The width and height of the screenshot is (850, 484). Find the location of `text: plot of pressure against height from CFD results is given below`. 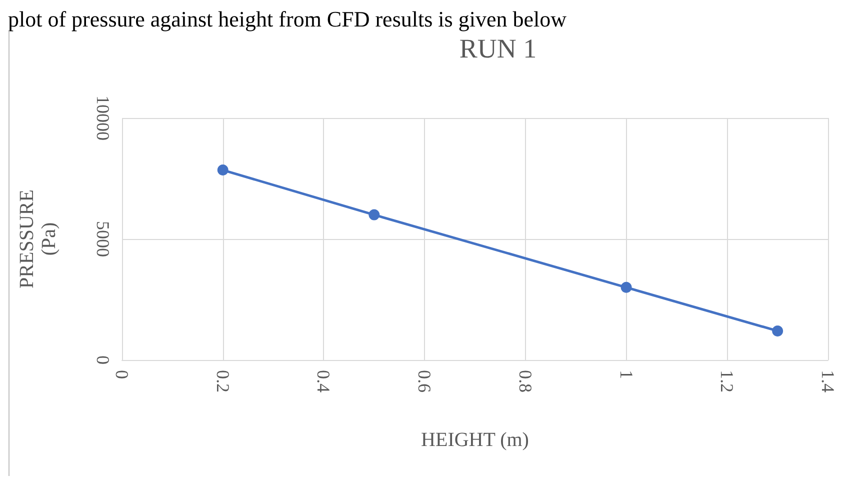

text: plot of pressure against height from CFD results is given below is located at coordinates (287, 19).